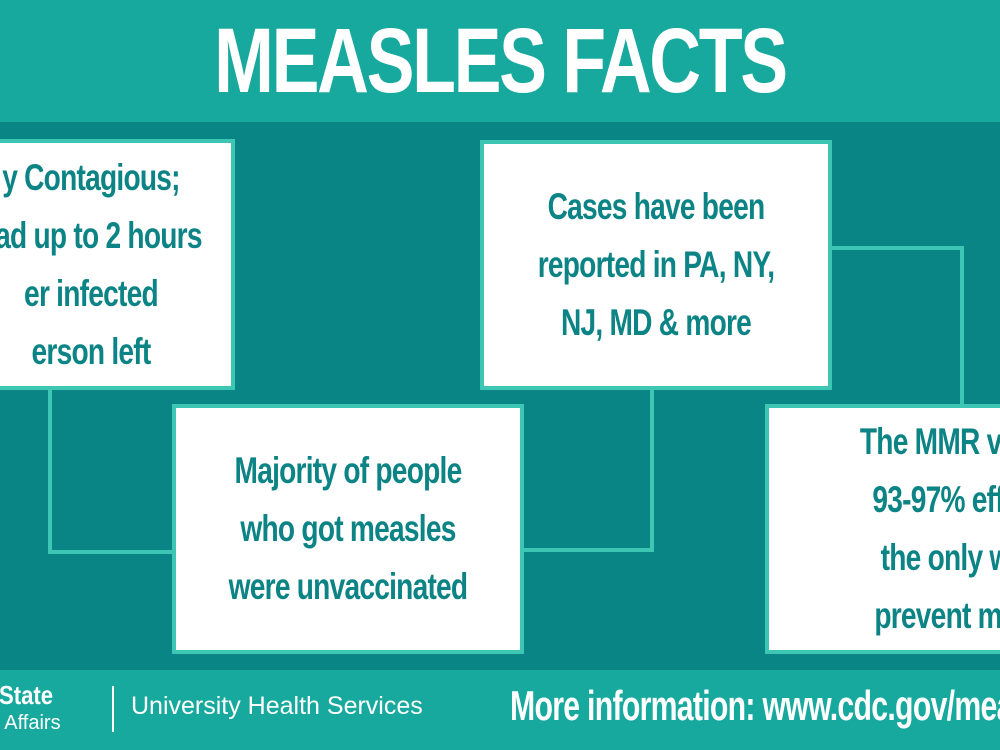 This screenshot has height=750, width=1000. What do you see at coordinates (113, 709) in the screenshot?
I see `footer-divider` at bounding box center [113, 709].